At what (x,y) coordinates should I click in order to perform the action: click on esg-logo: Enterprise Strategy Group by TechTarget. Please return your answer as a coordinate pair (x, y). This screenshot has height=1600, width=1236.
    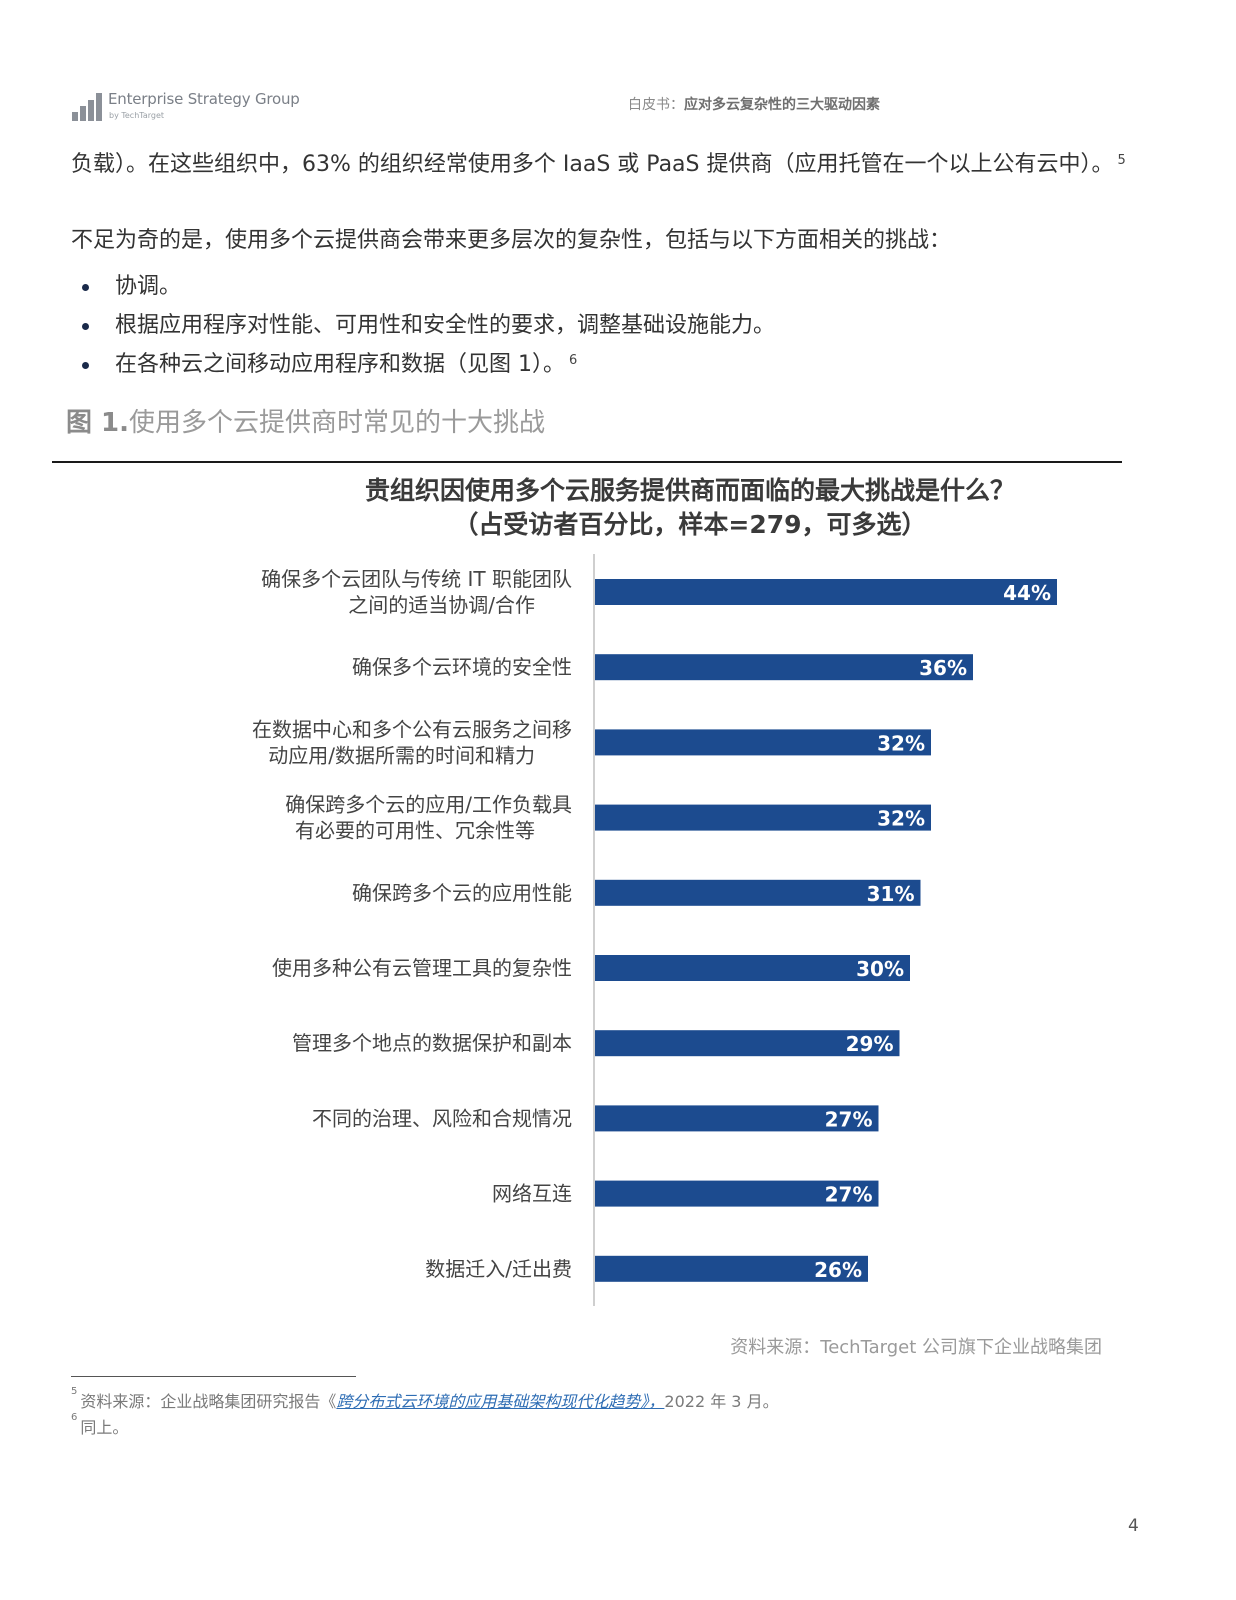
    Looking at the image, I should click on (202, 108).